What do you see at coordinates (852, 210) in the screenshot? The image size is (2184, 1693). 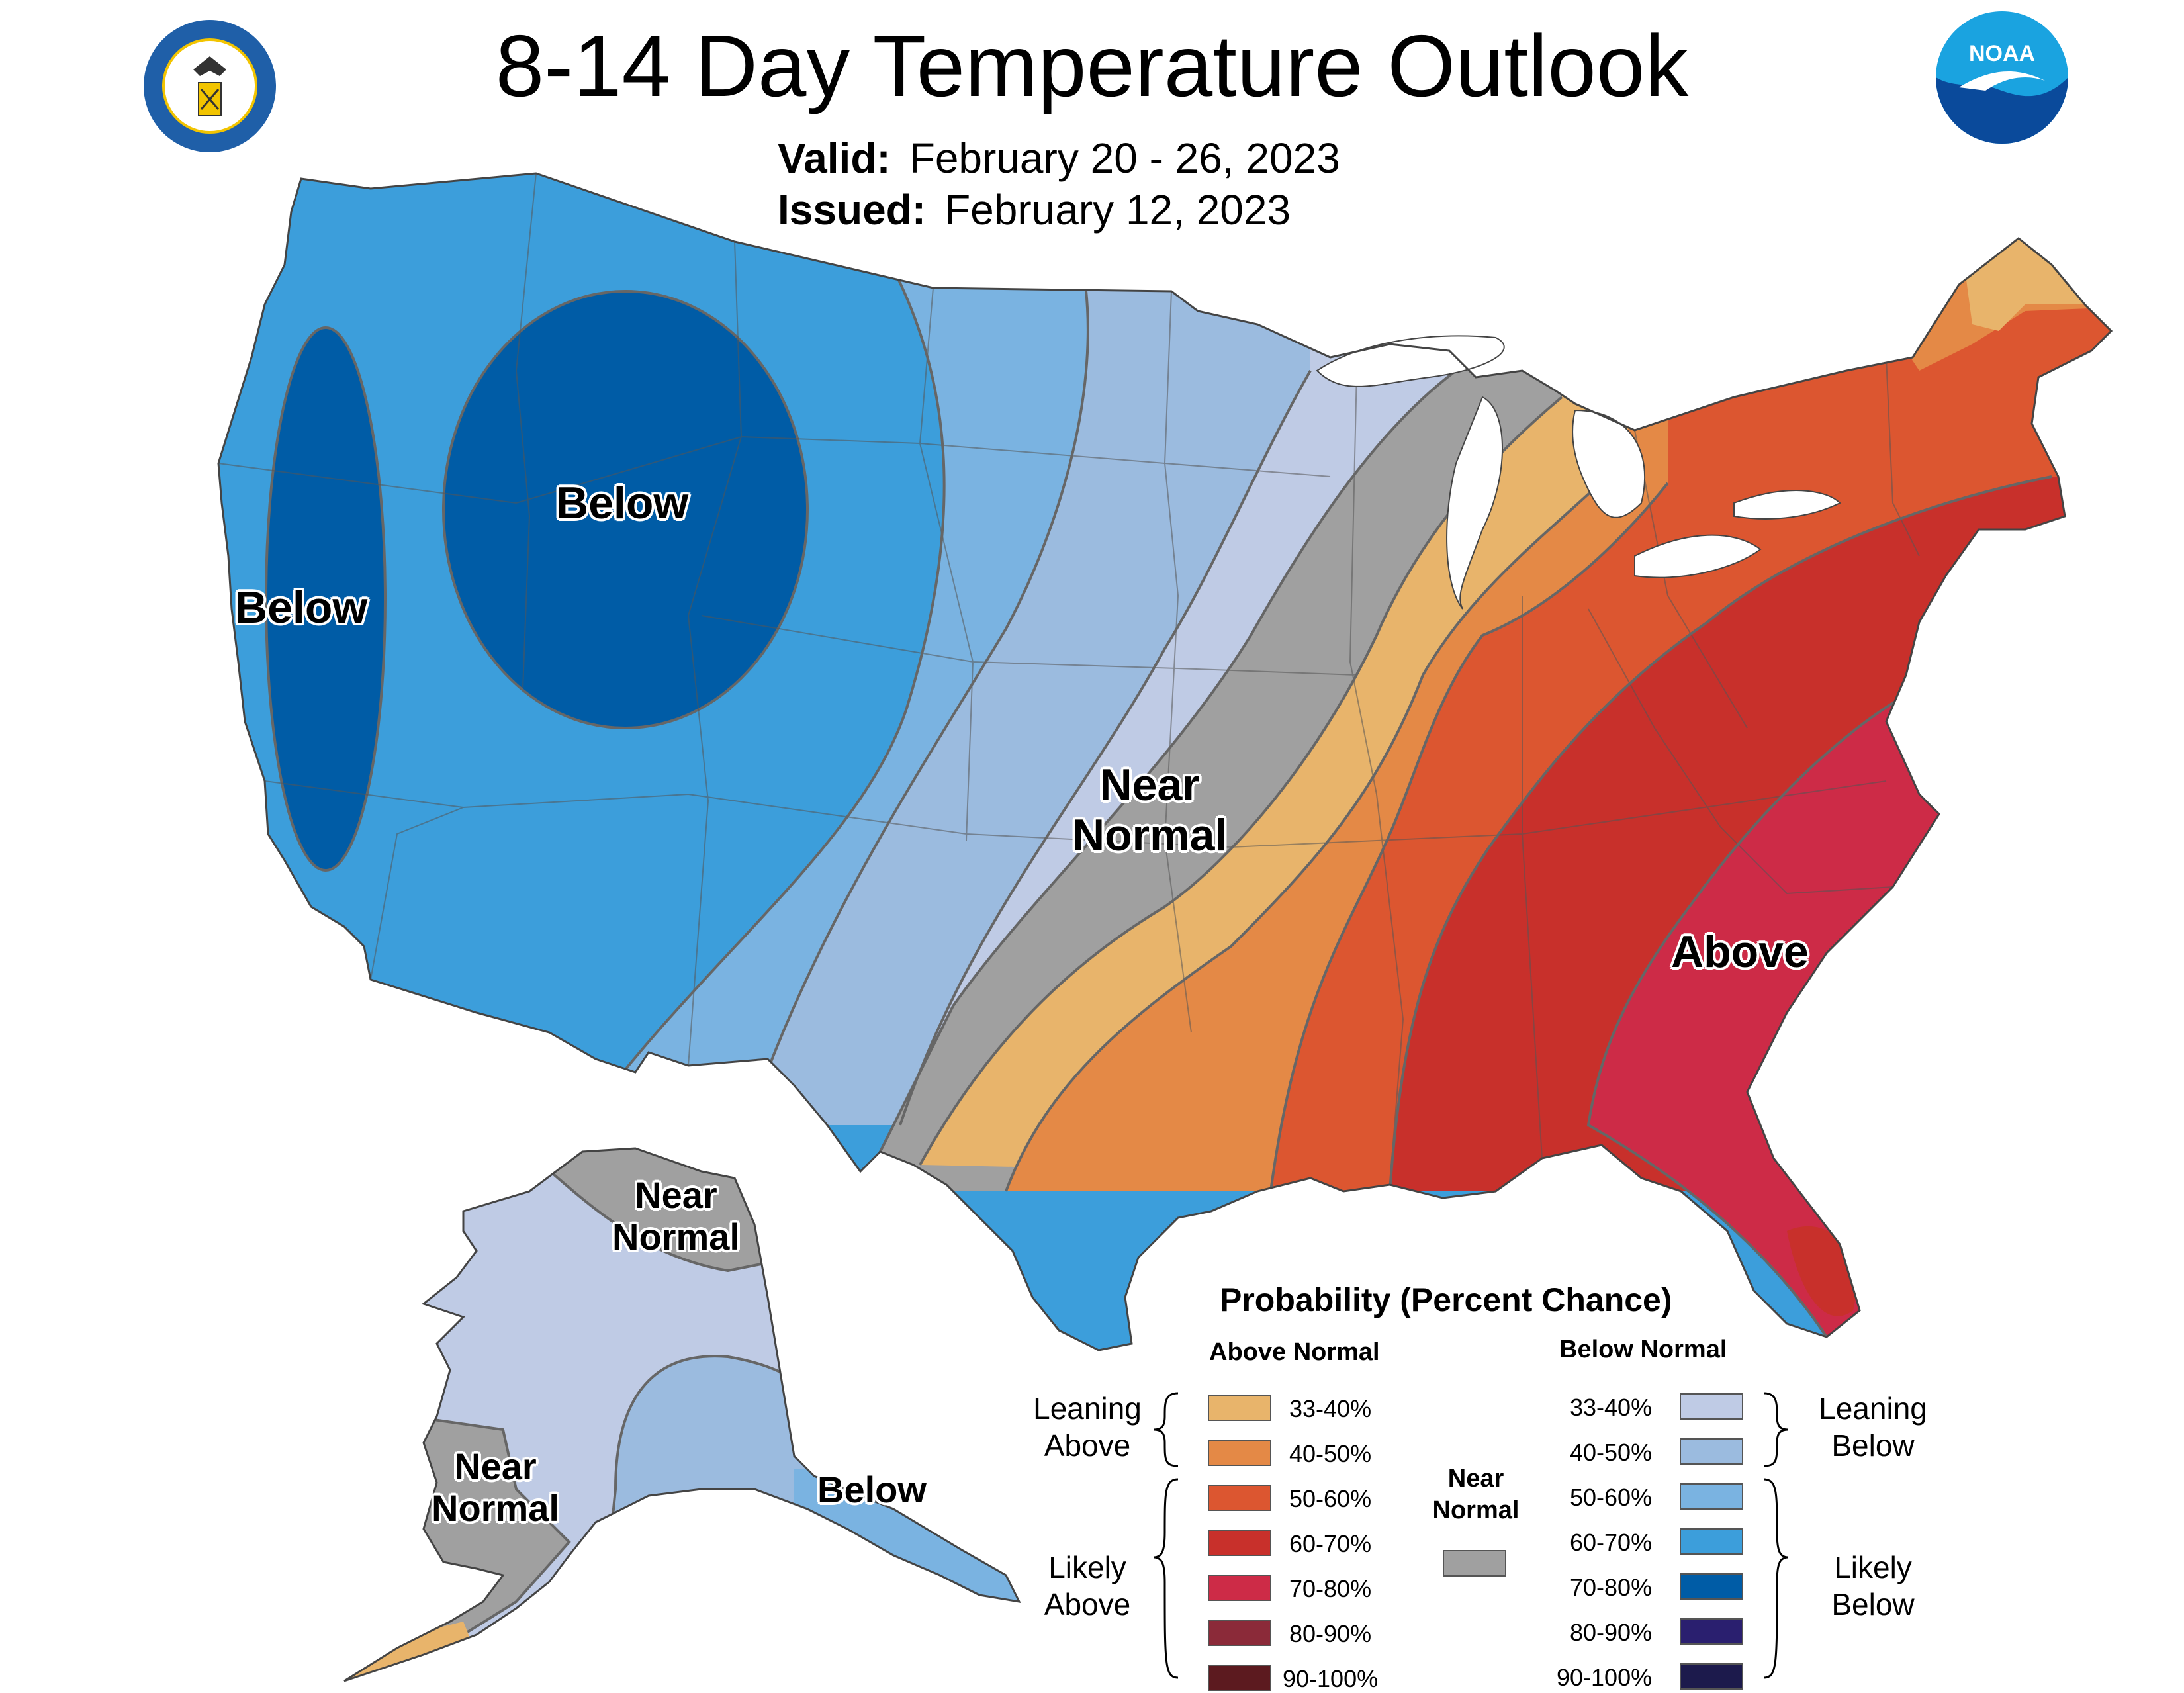 I see `issued-label: Issued:` at bounding box center [852, 210].